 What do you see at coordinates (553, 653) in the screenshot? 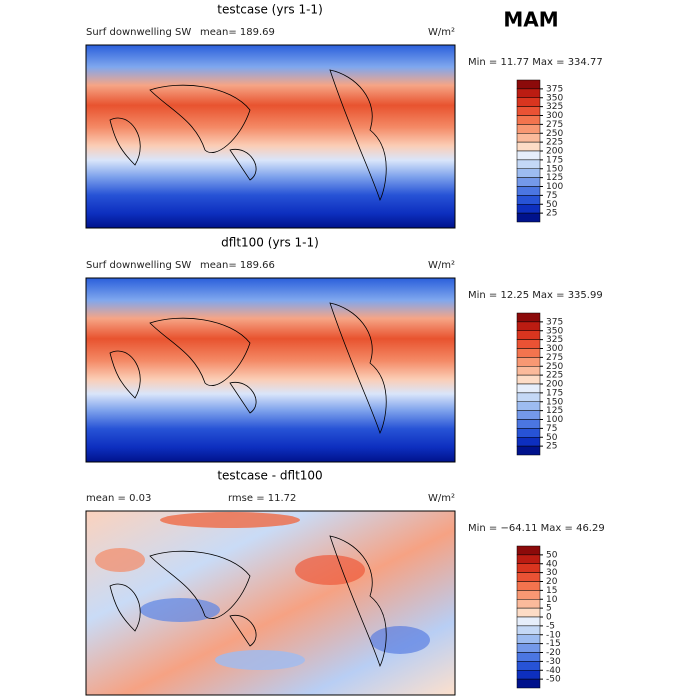
I see `colorbar-label: -20` at bounding box center [553, 653].